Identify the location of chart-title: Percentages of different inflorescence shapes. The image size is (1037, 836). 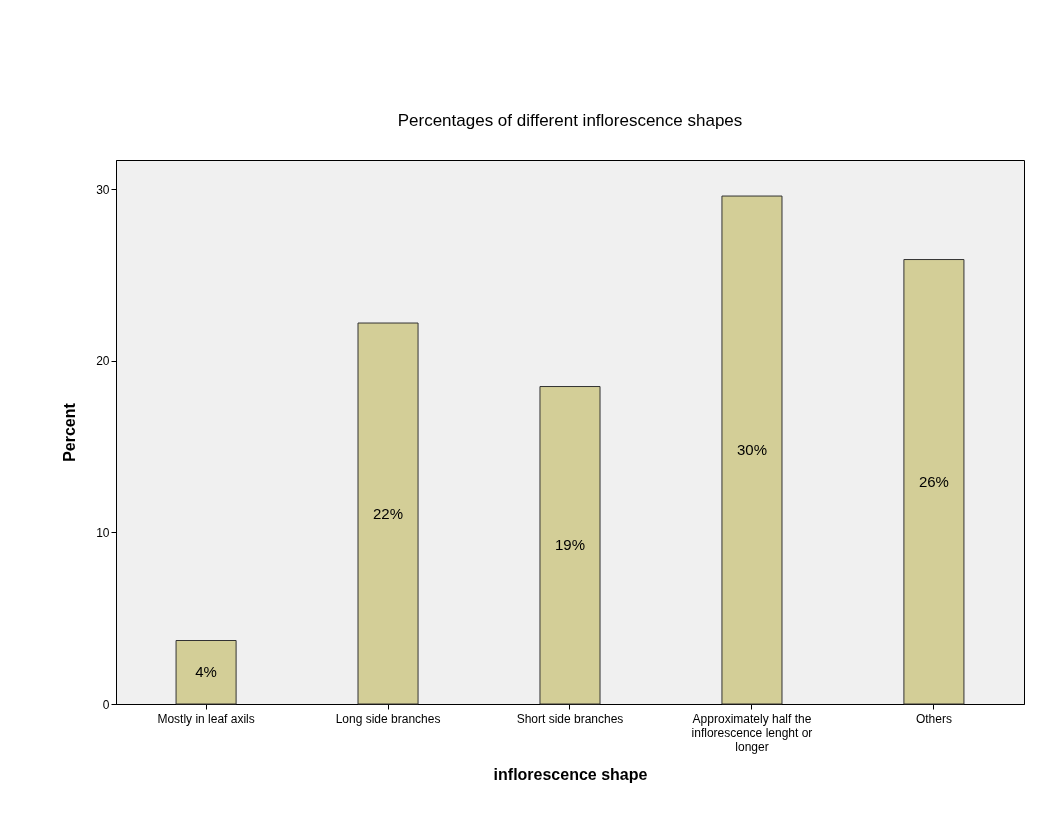
(570, 120).